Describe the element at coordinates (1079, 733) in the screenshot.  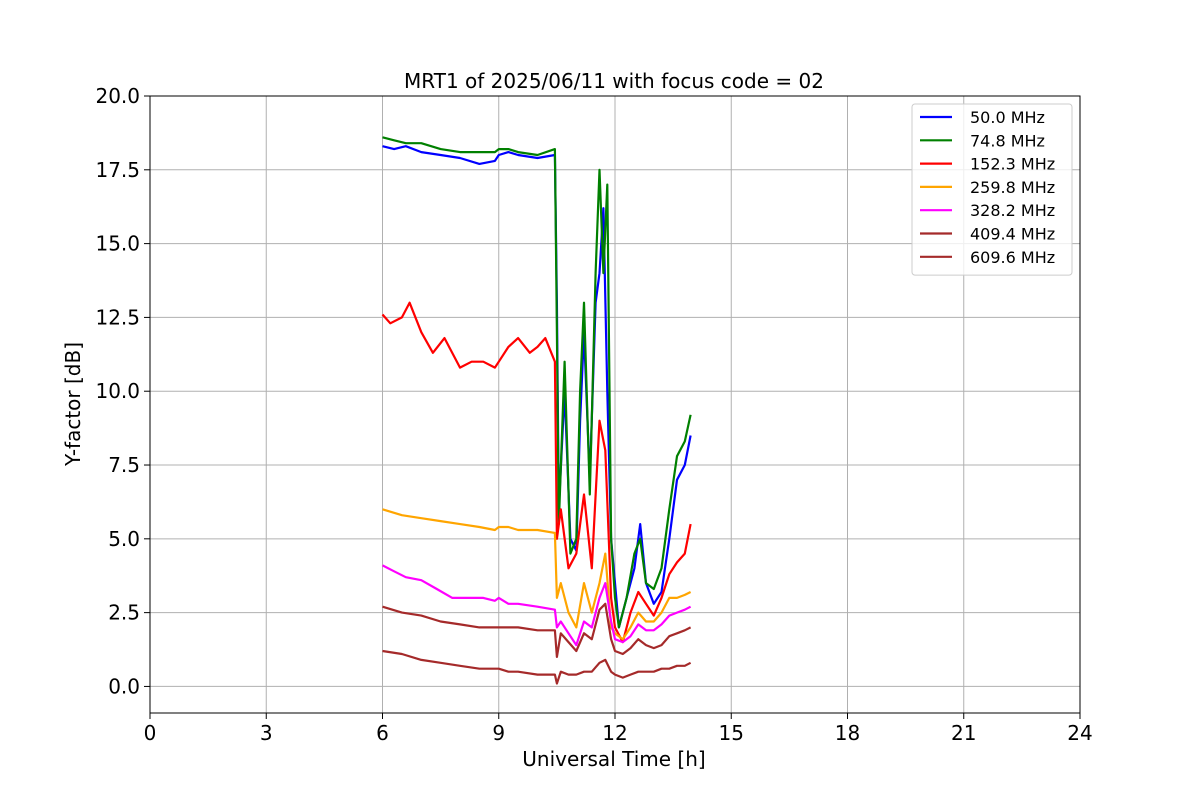
I see `x-tick-label: 24` at that location.